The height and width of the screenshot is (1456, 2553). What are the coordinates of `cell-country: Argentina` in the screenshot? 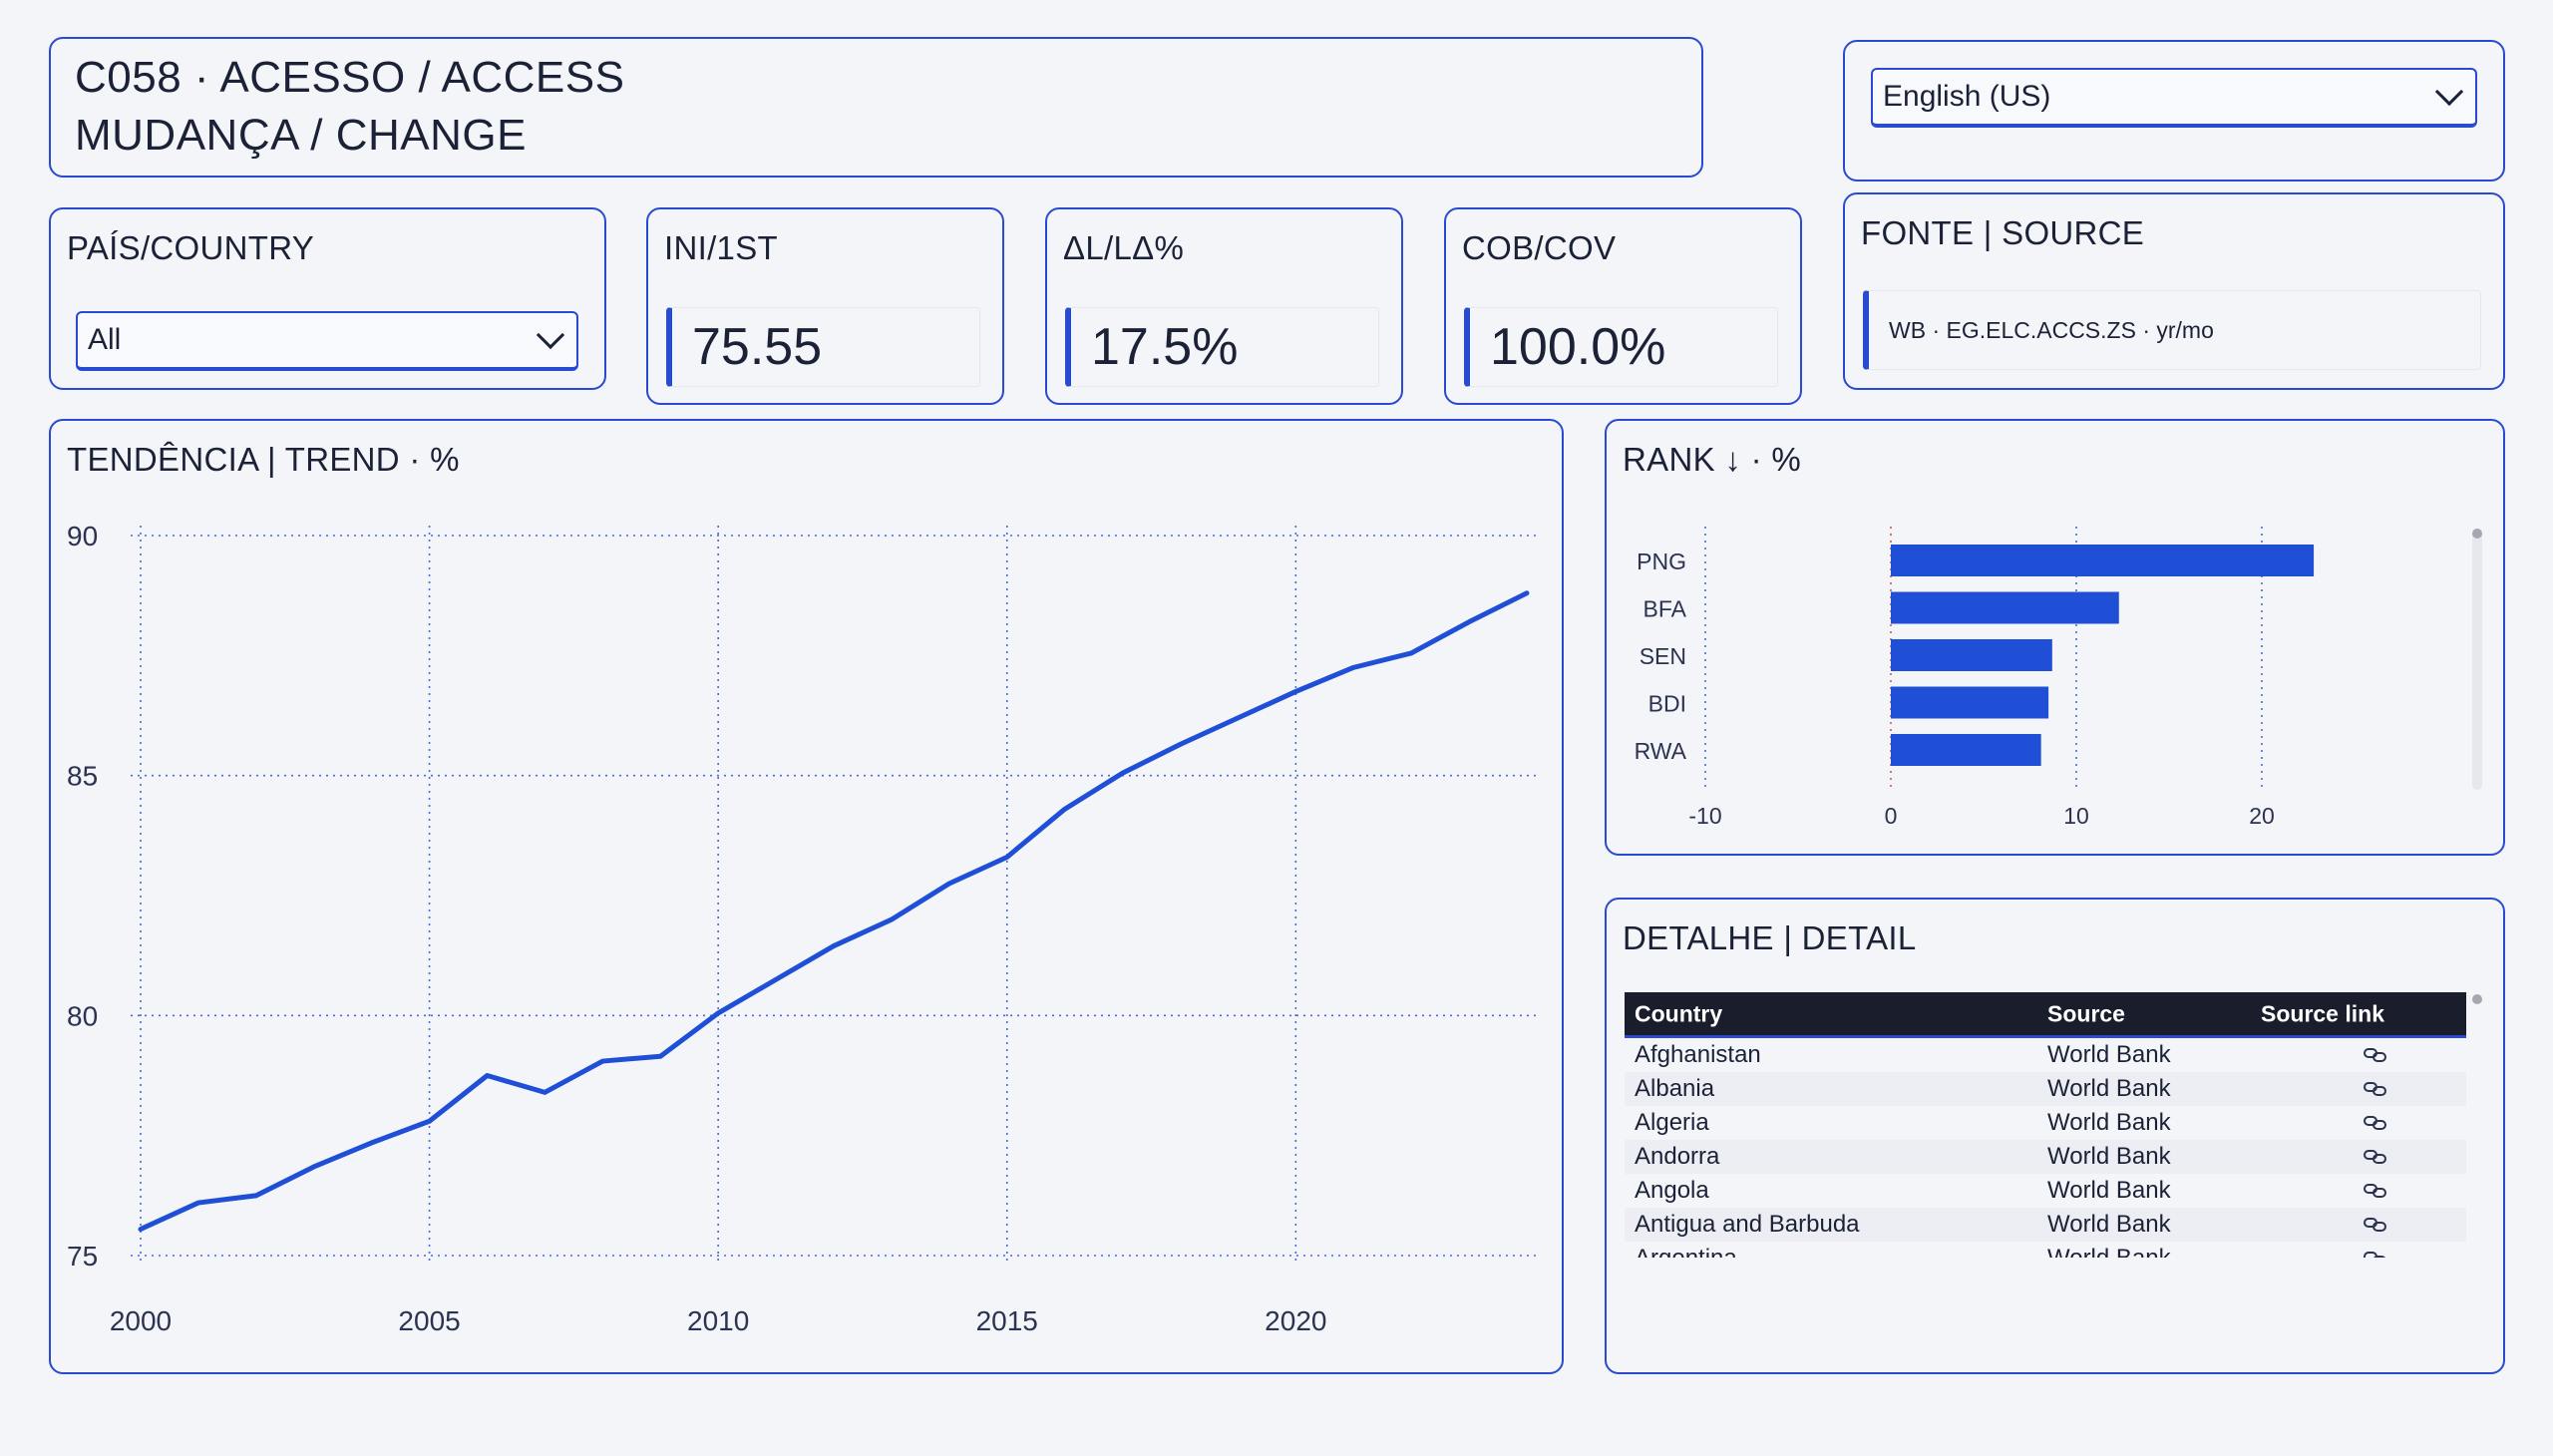 It's located at (1686, 1251).